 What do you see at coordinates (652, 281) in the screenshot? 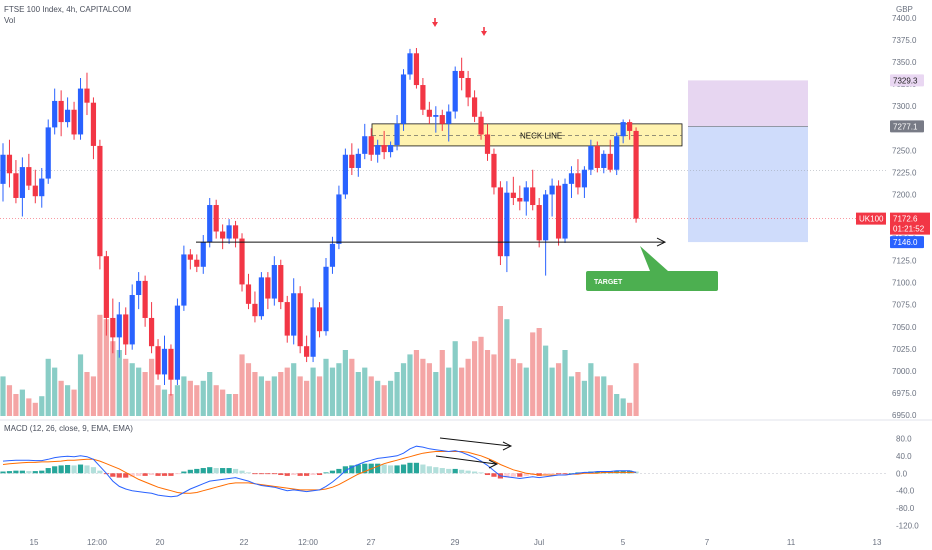
I see `target-callout` at bounding box center [652, 281].